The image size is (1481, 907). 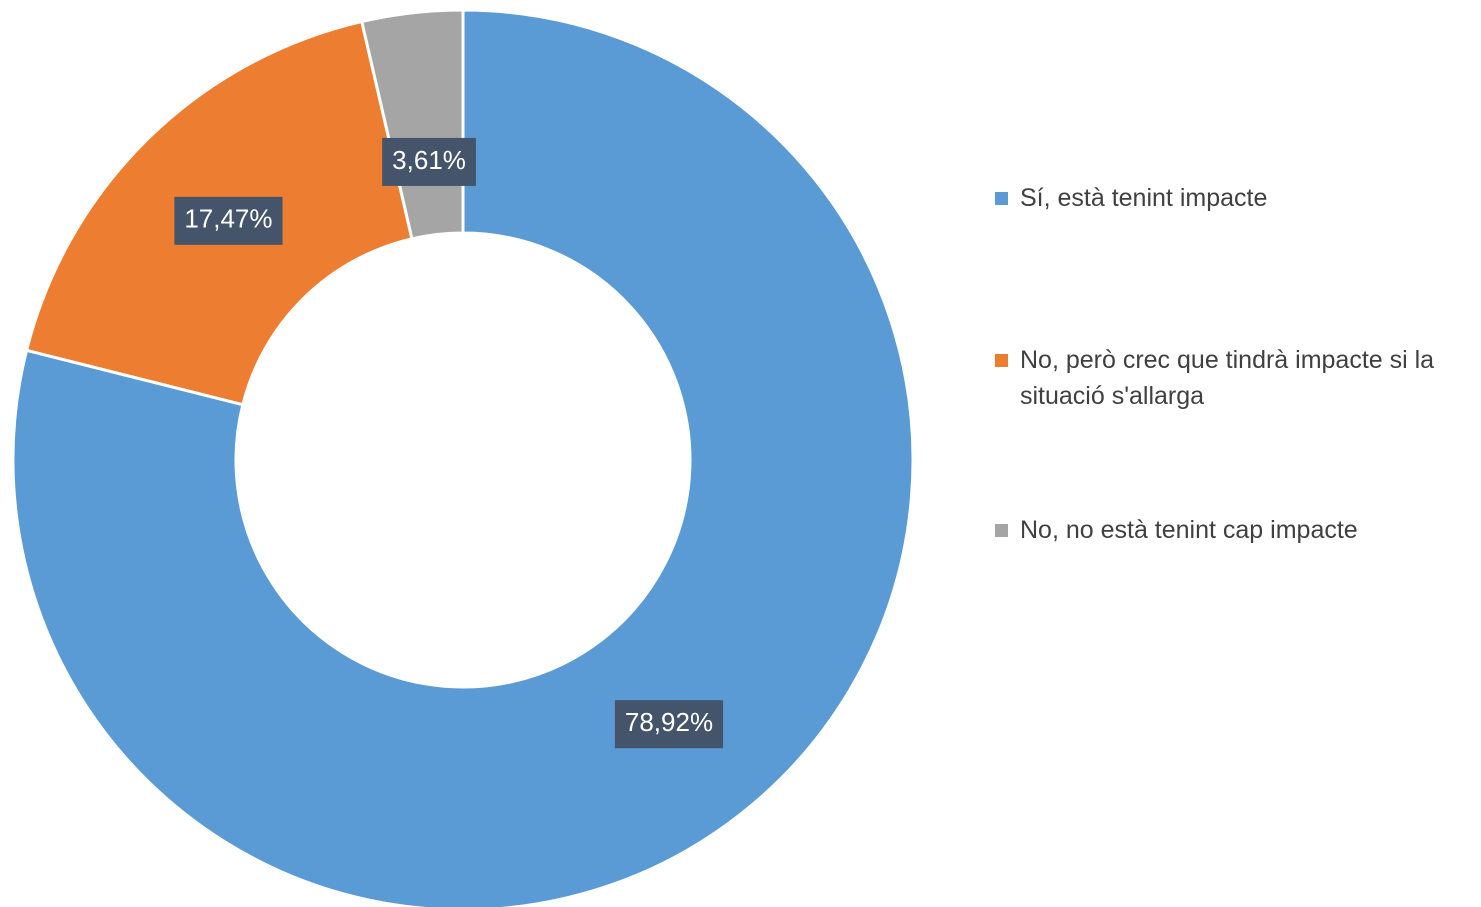 I want to click on data-label-text: 3,61%, so click(x=429, y=160).